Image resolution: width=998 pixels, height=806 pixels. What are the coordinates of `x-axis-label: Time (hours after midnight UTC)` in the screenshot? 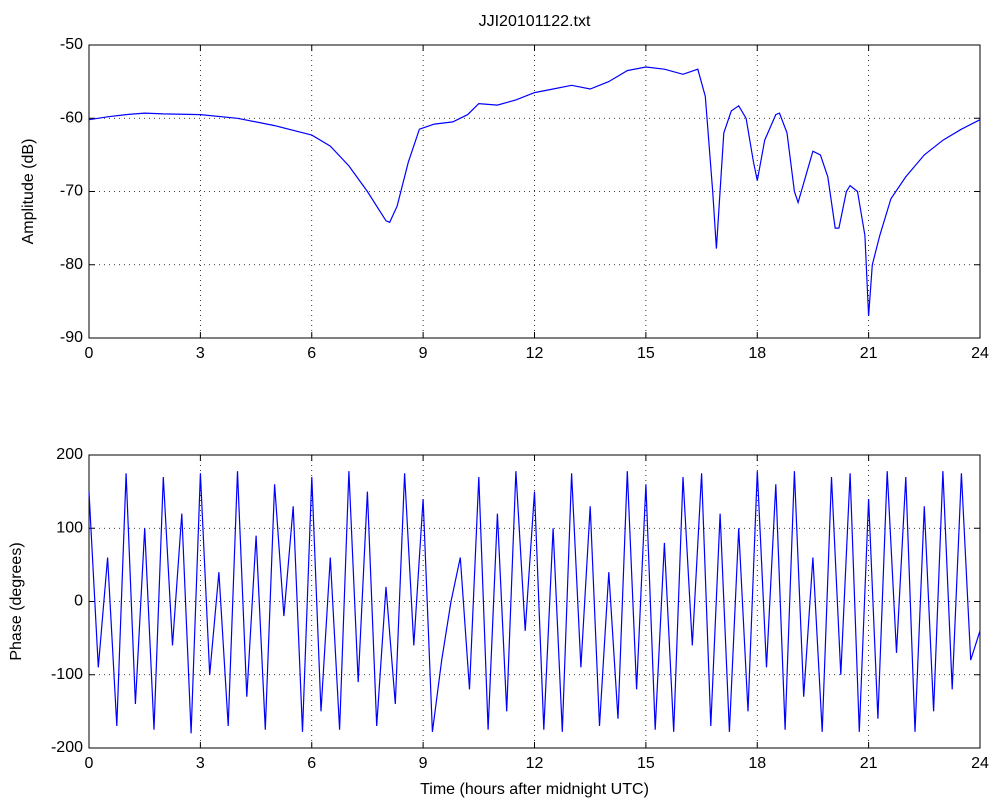 It's located at (534, 789).